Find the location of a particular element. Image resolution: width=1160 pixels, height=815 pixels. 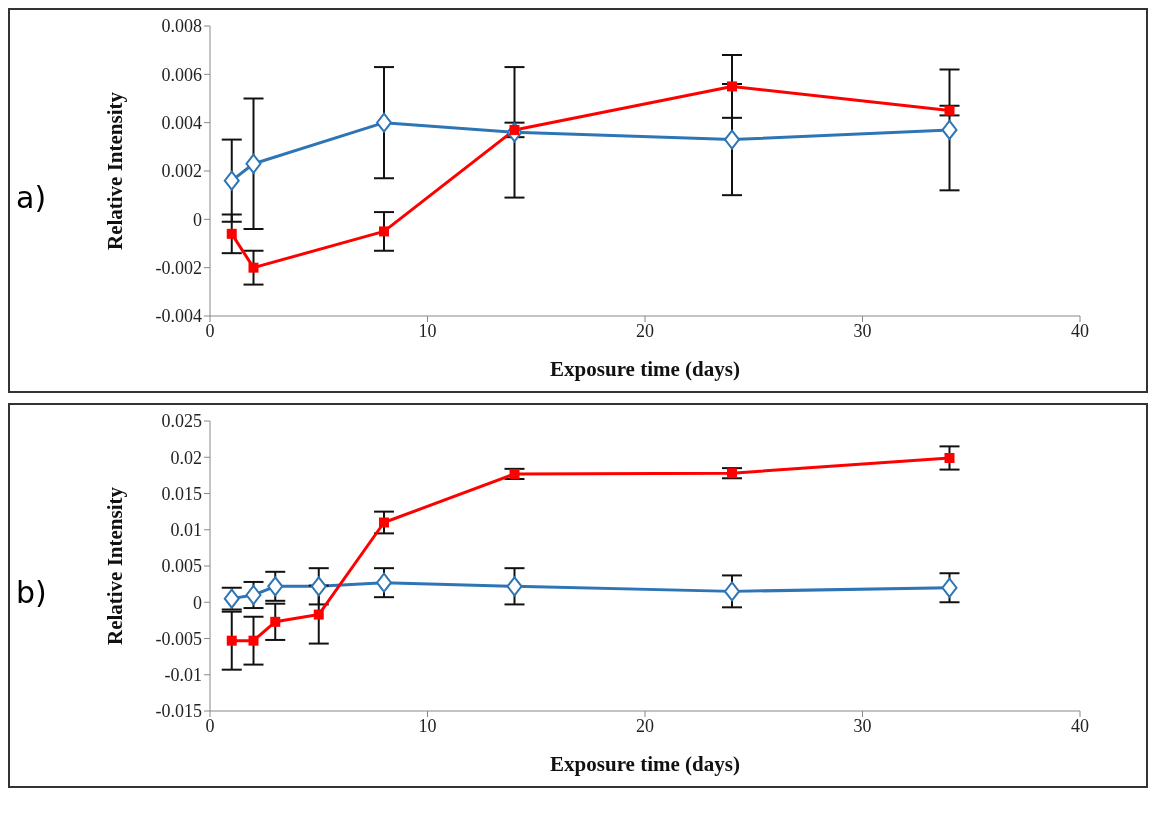

y-tick-label: 0.008 is located at coordinates (181, 26).